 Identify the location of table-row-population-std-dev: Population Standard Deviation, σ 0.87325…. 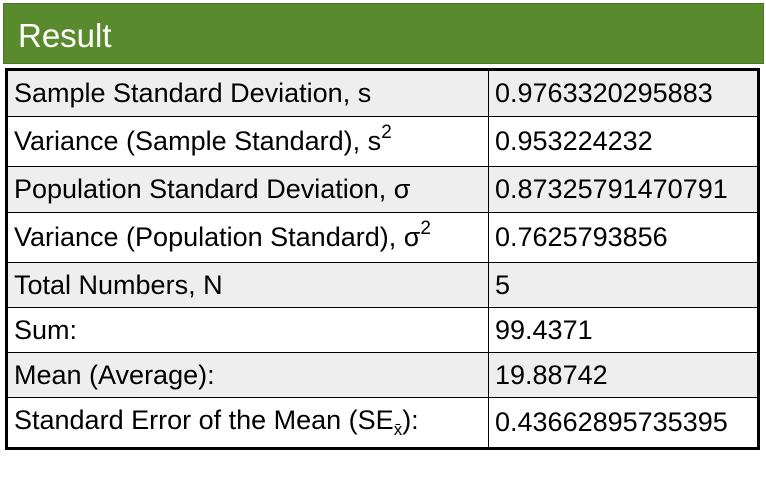
(382, 189).